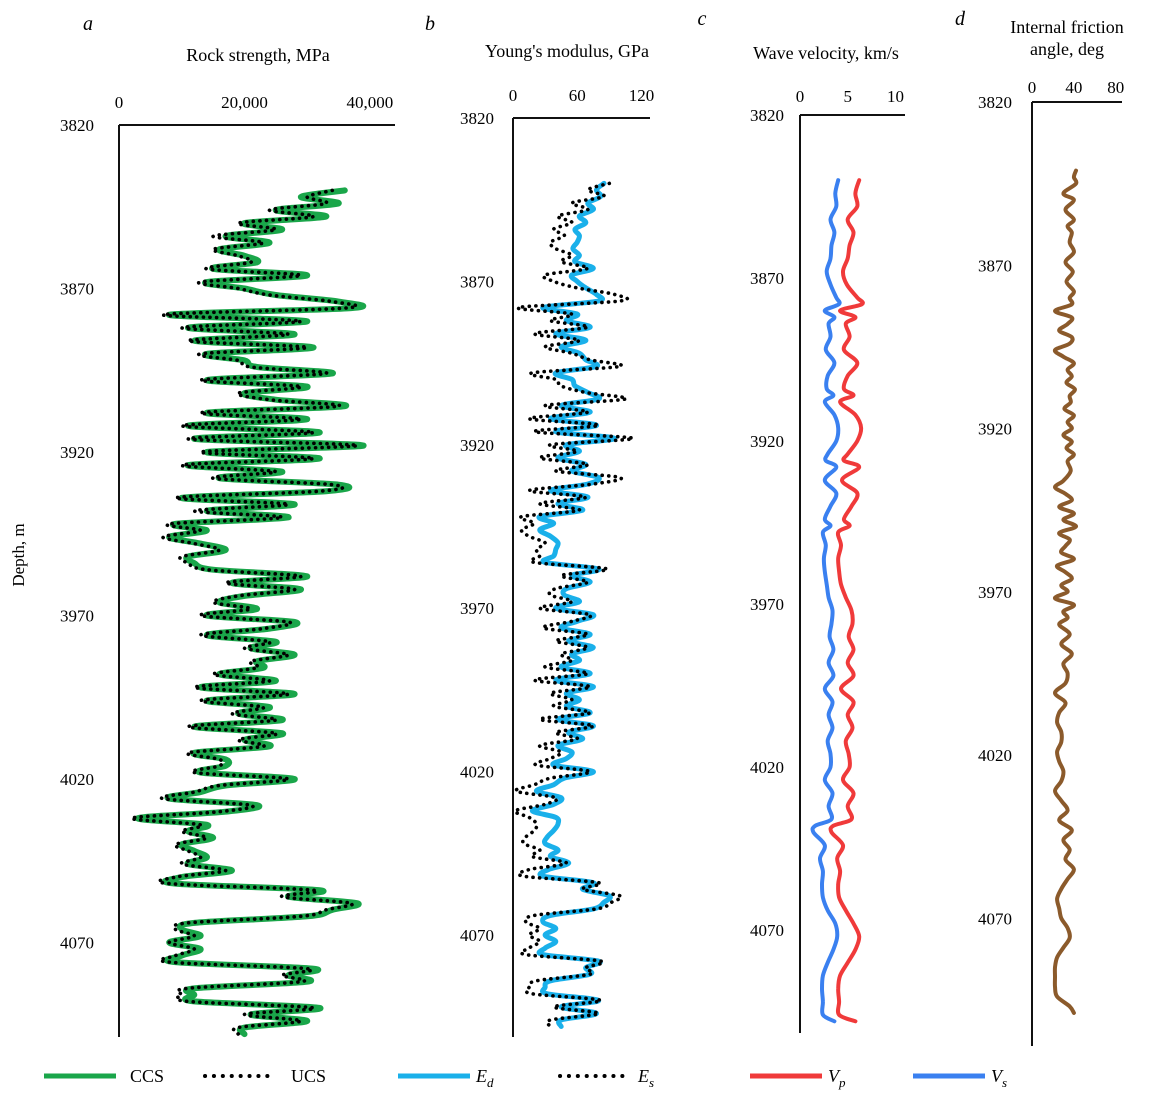  I want to click on x-tick-label: 40,000, so click(370, 102).